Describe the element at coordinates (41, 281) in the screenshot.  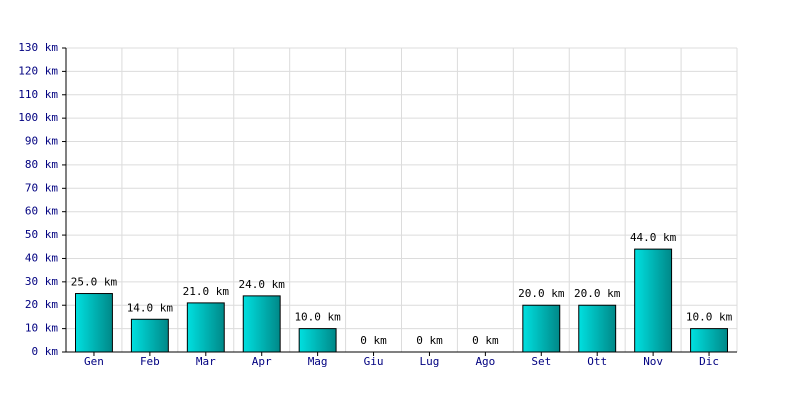
I see `y-tick-label: 30 km` at that location.